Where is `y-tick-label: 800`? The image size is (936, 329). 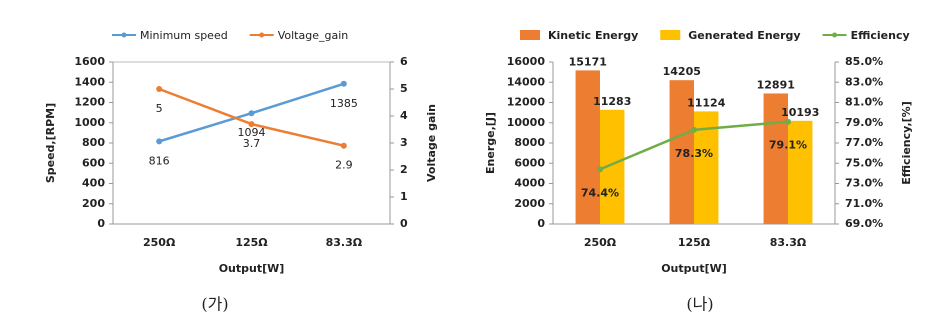
y-tick-label: 800 is located at coordinates (93, 142).